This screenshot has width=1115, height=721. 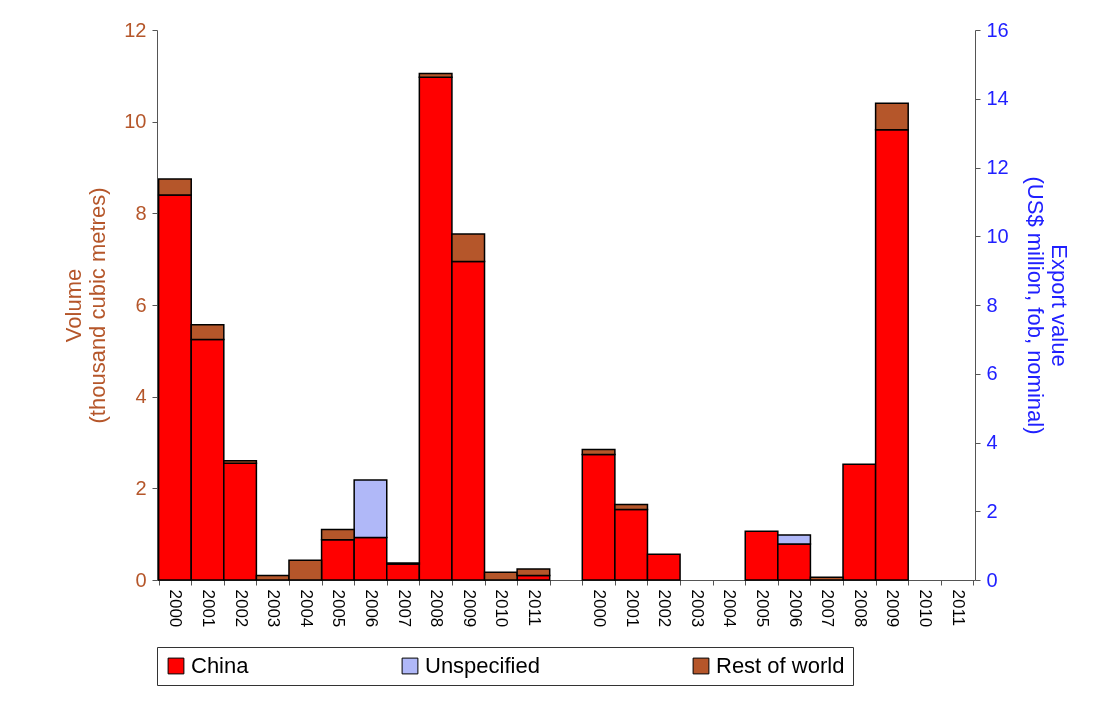 I want to click on y2-tick-label: 12, so click(x=997, y=167).